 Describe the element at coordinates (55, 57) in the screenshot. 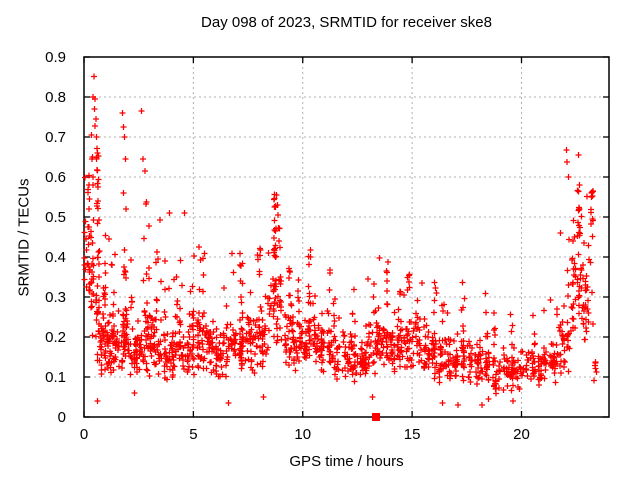

I see `y-tick-label: 0.9` at that location.